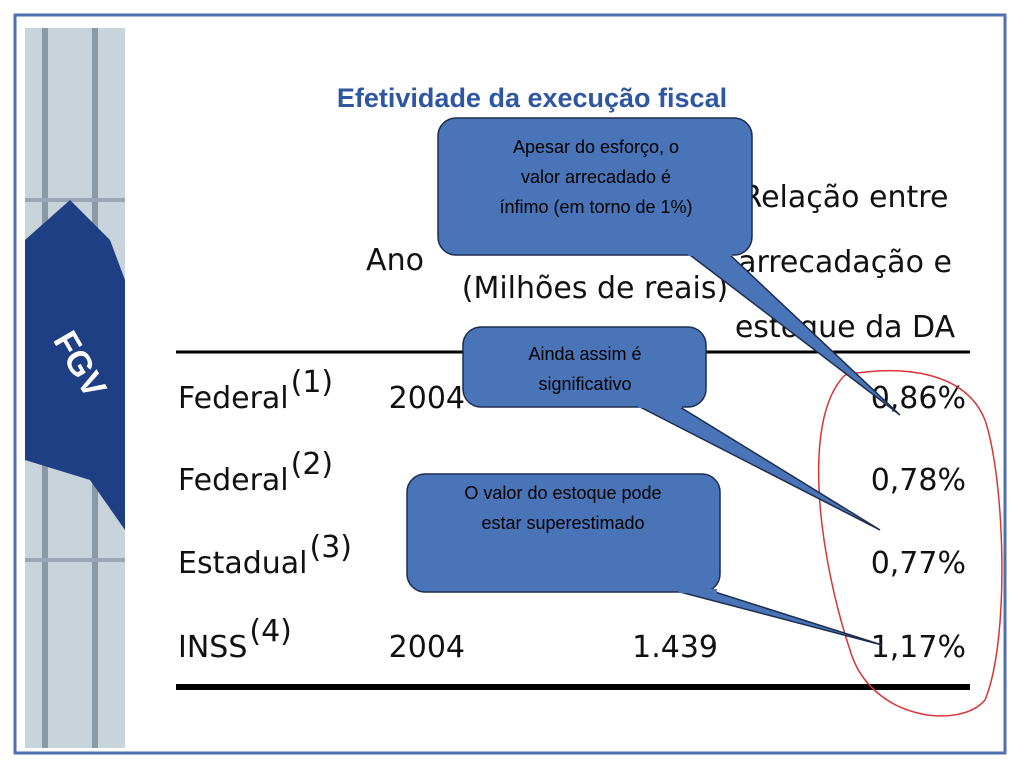  What do you see at coordinates (918, 398) in the screenshot?
I see `cell-ratio: 0,86%` at bounding box center [918, 398].